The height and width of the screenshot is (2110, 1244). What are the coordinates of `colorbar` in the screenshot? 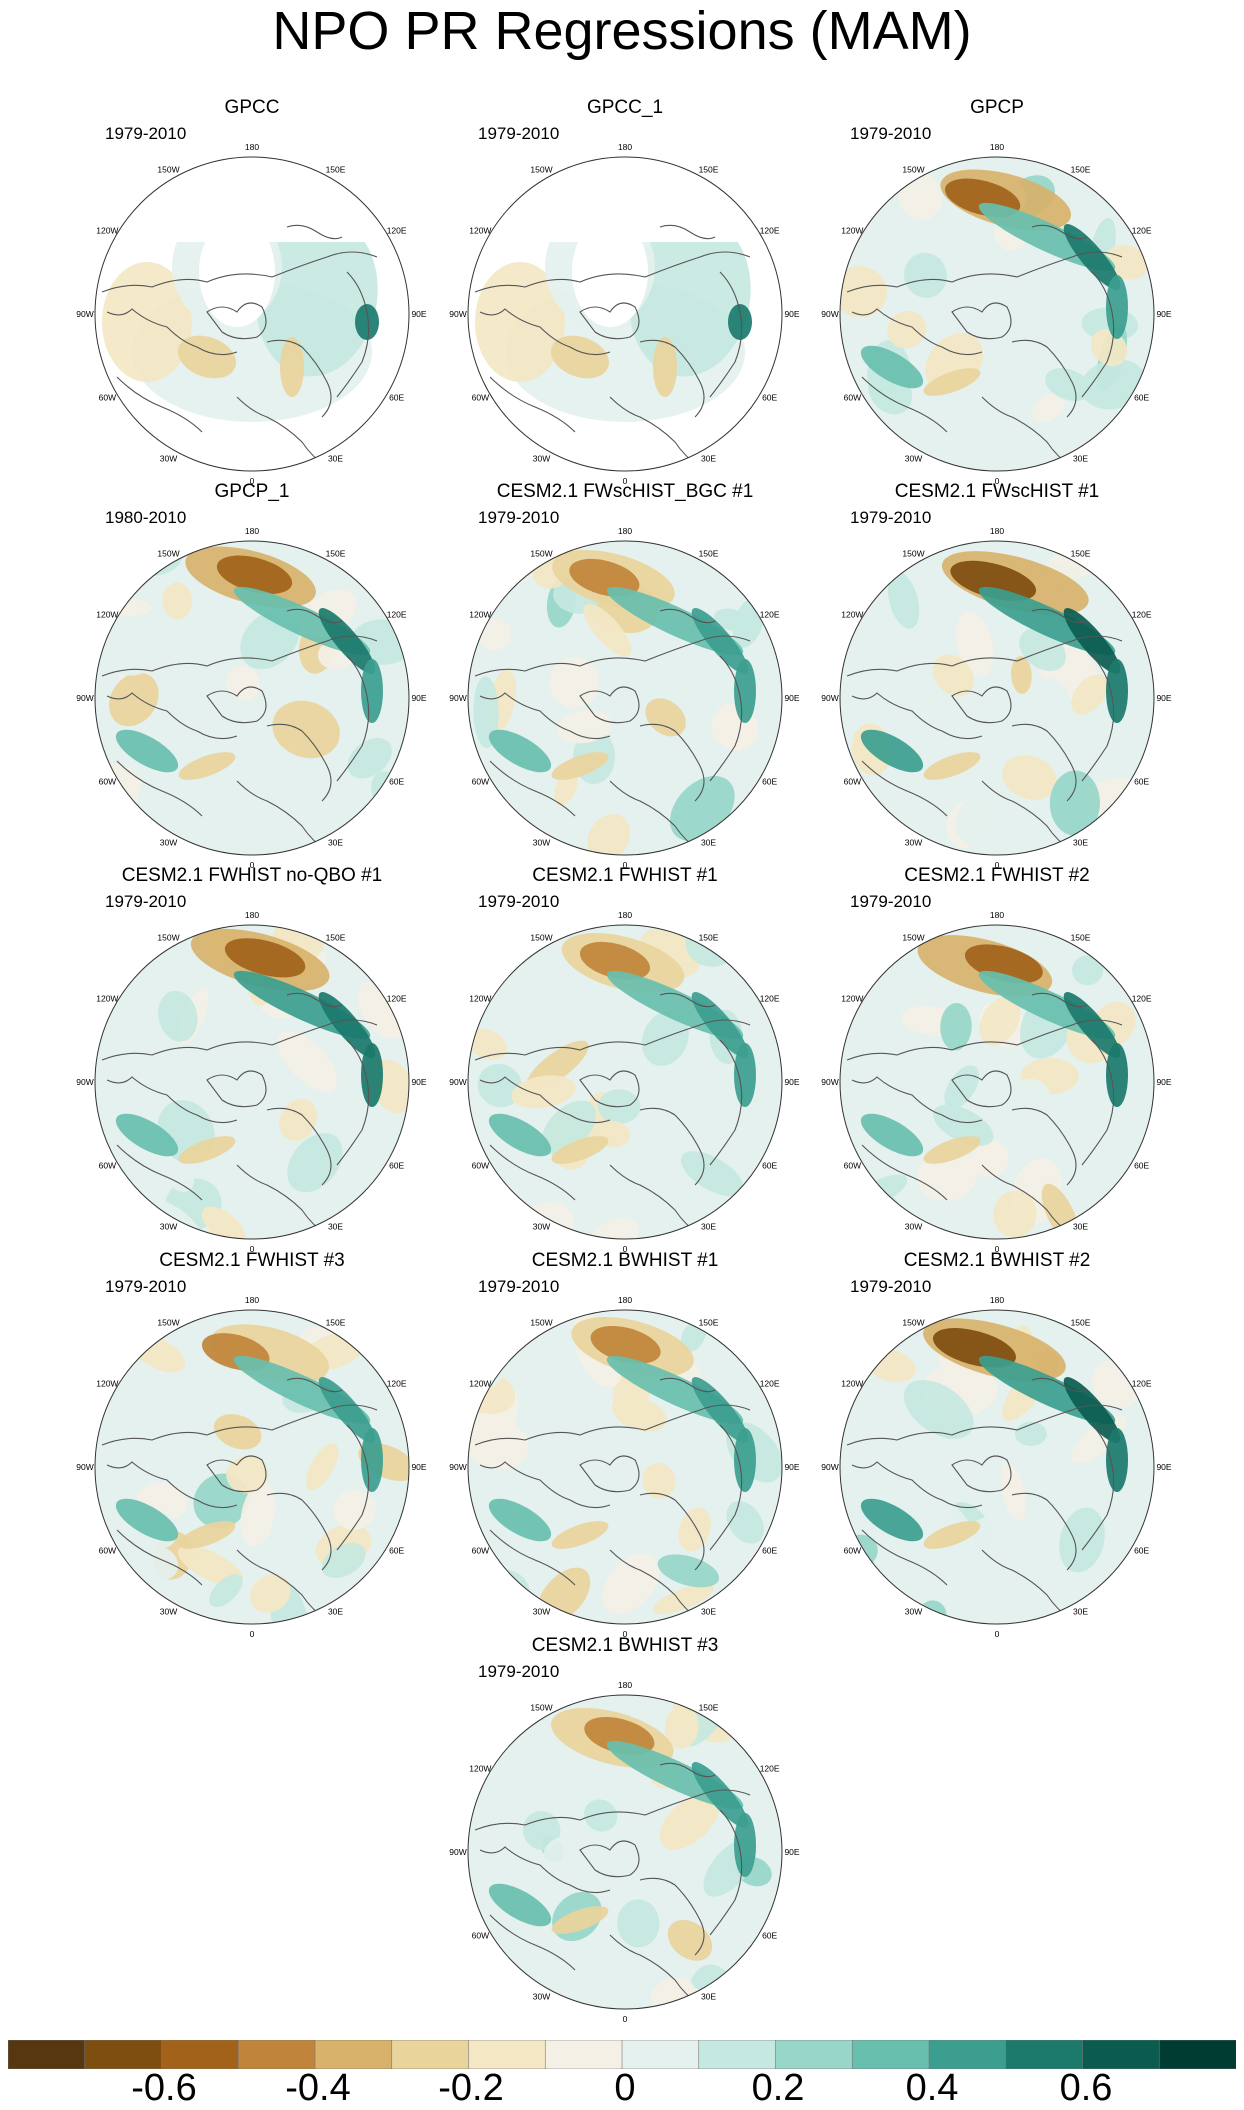 It's located at (622, 2054).